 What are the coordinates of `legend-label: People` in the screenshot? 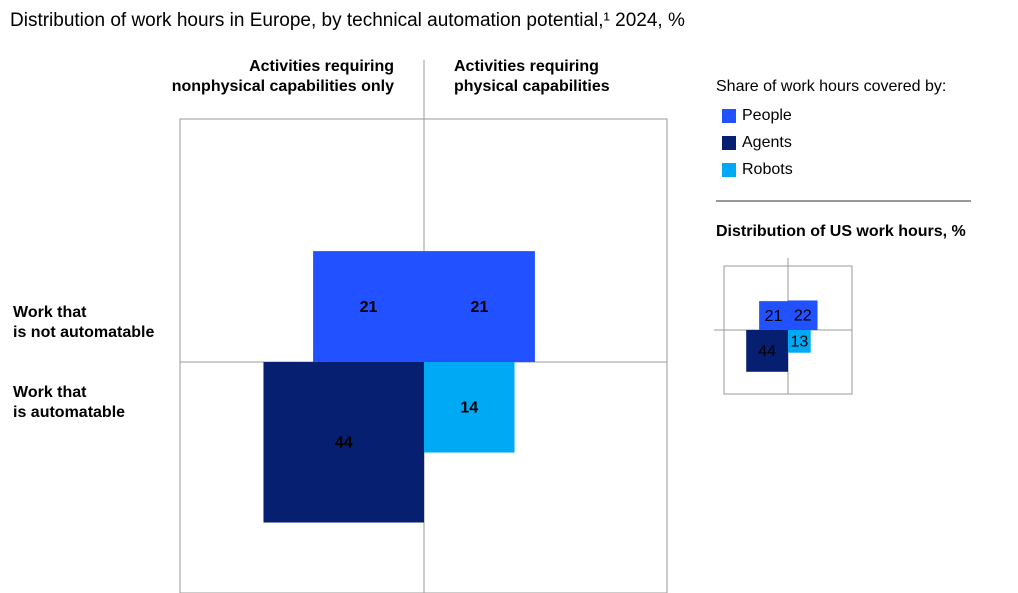 It's located at (767, 115).